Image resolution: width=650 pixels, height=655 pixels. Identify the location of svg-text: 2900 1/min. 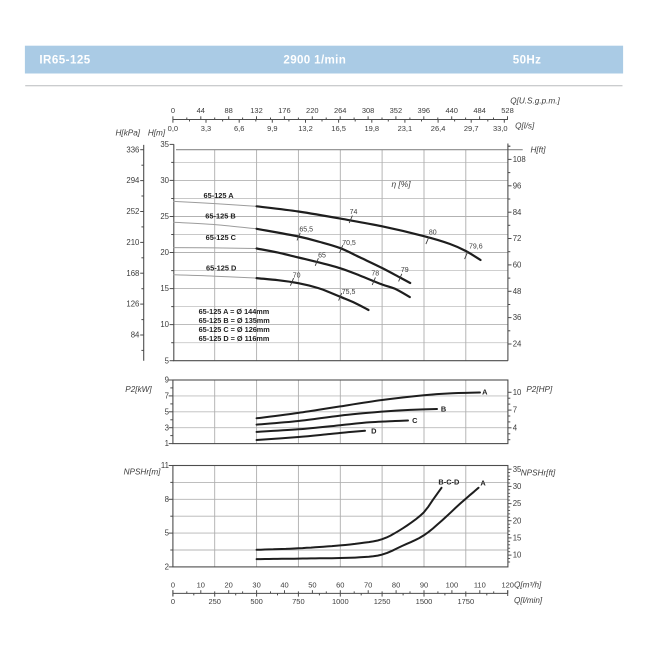
(314, 60).